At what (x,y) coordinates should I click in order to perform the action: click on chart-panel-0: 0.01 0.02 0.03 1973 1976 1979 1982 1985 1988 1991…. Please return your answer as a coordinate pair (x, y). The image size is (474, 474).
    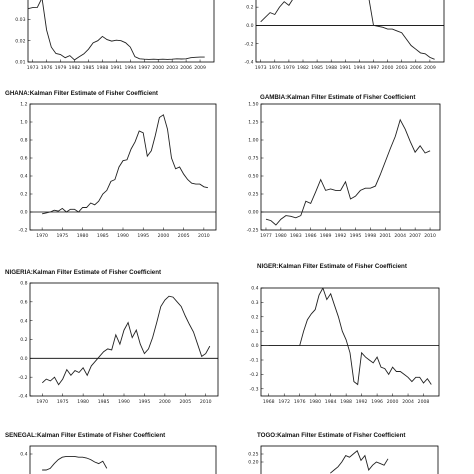
    Looking at the image, I should click on (115, 35).